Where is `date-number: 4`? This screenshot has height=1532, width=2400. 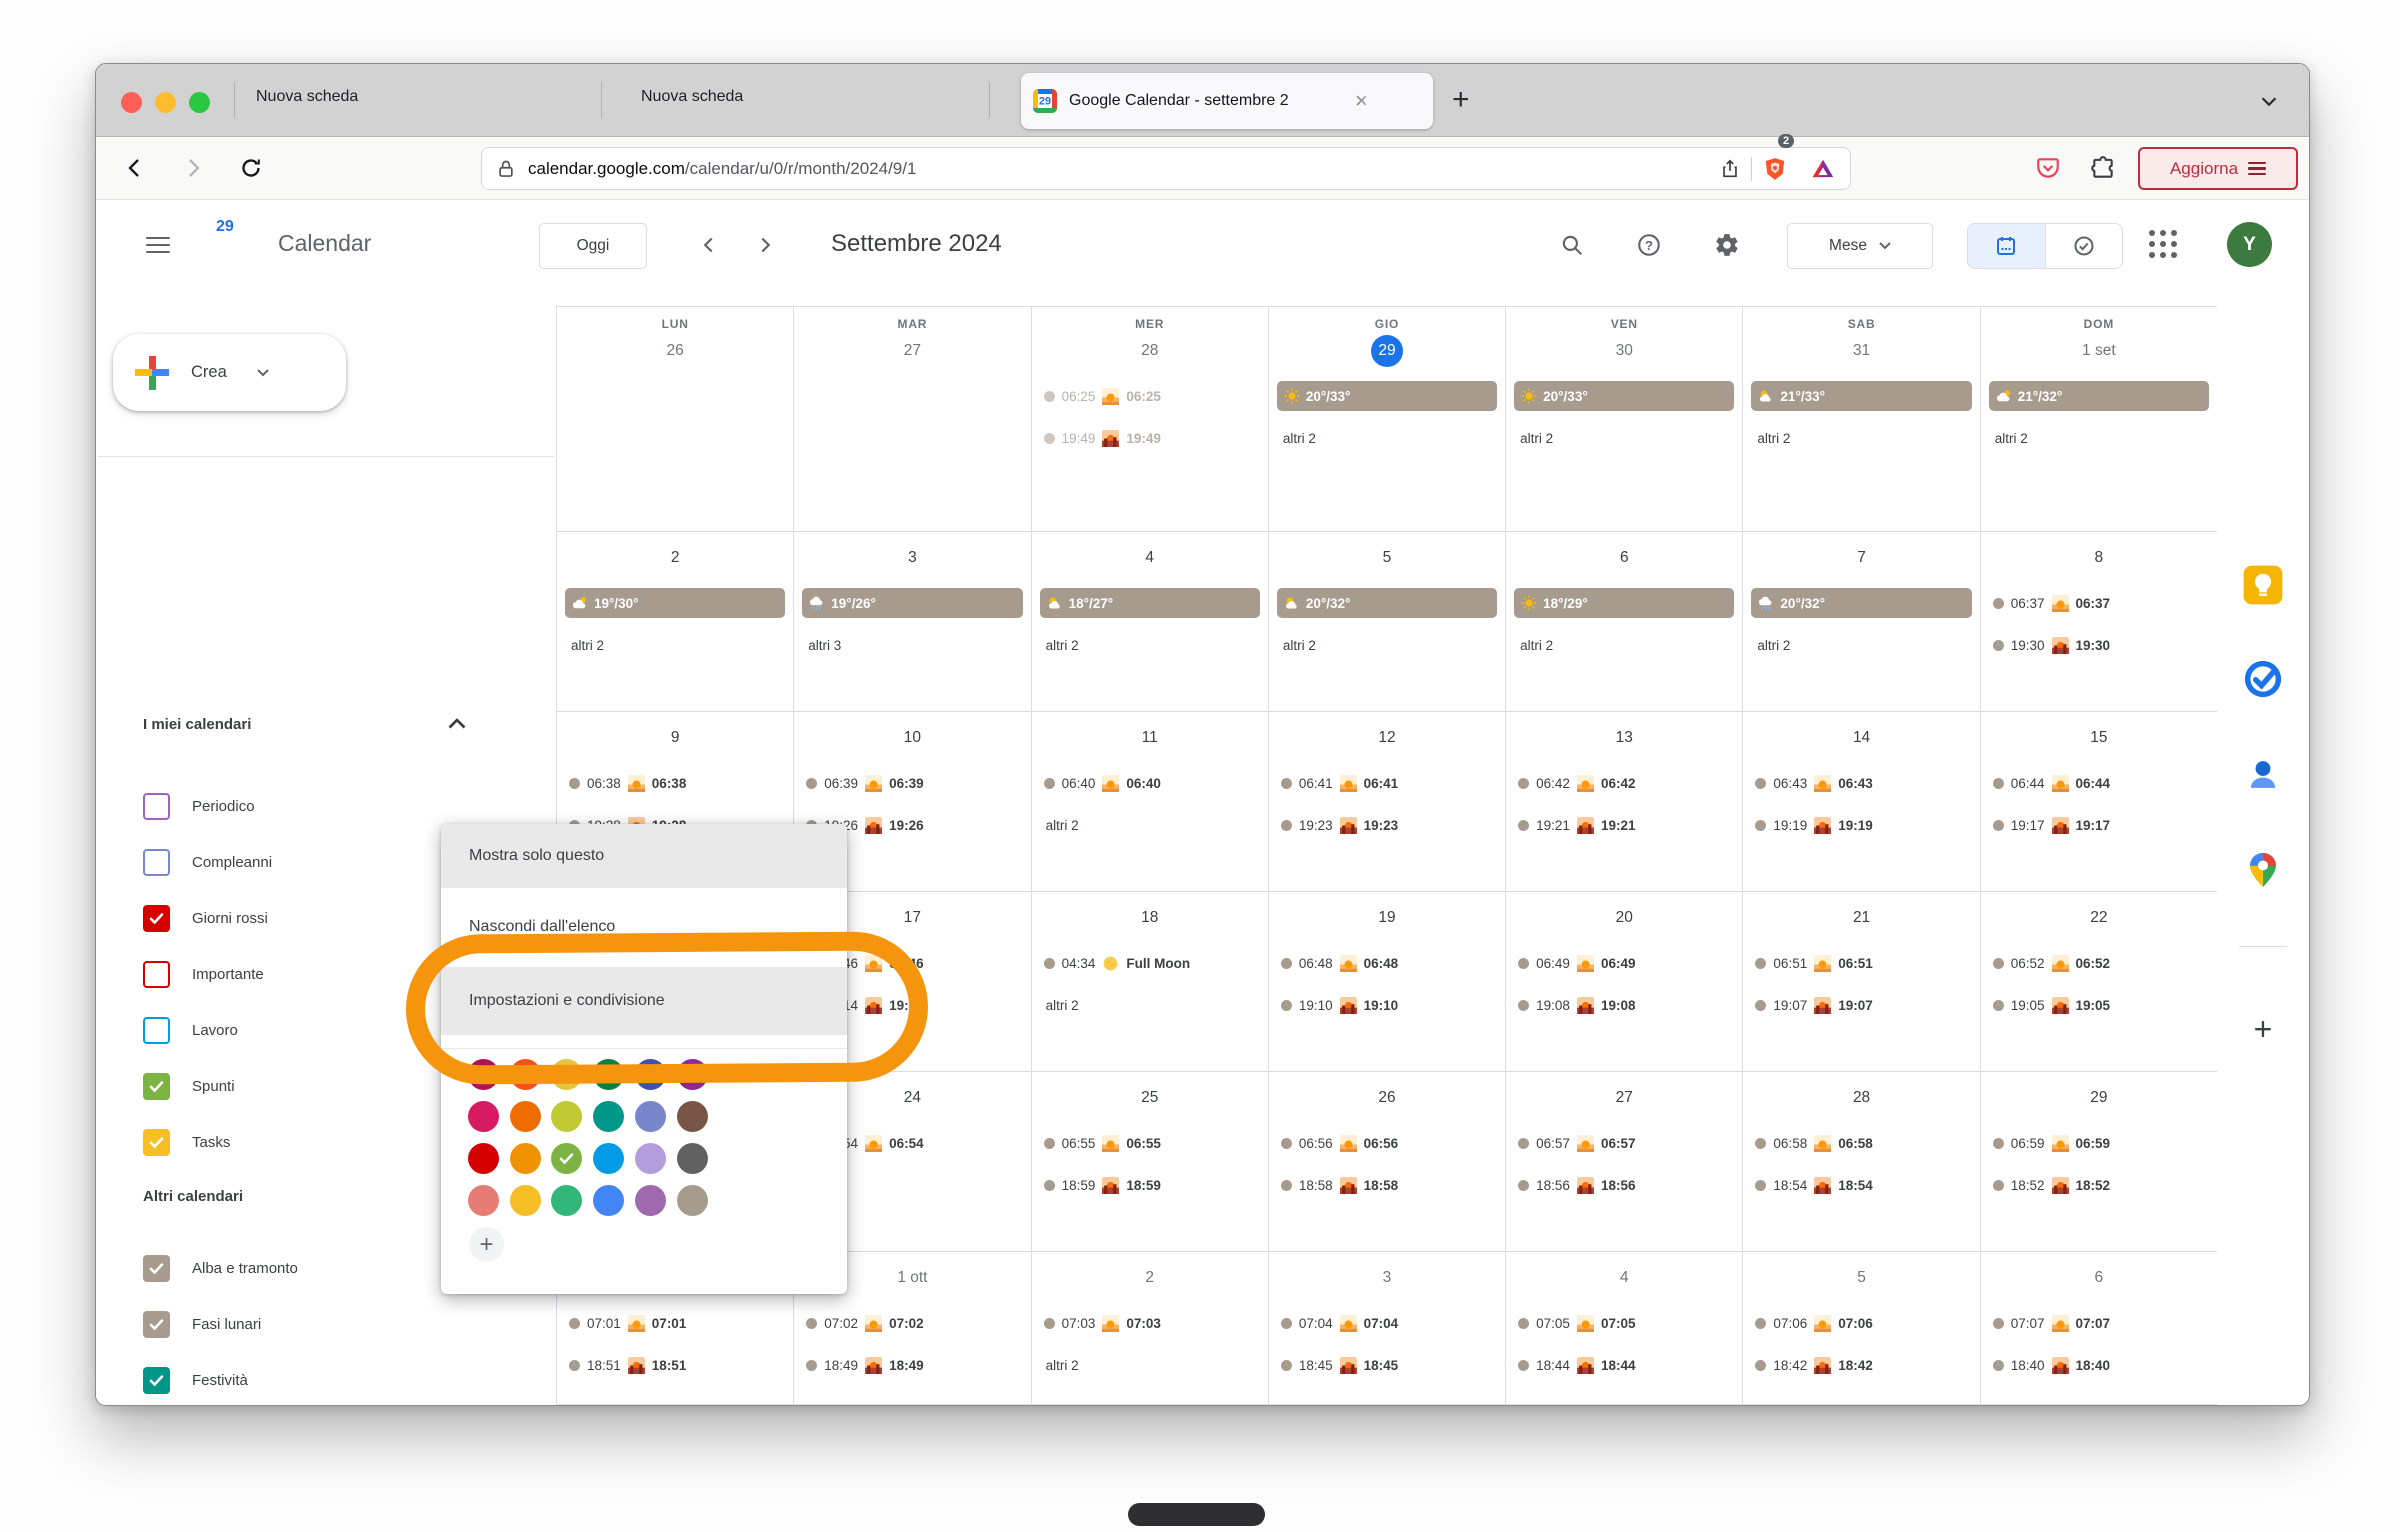 date-number: 4 is located at coordinates (1624, 1277).